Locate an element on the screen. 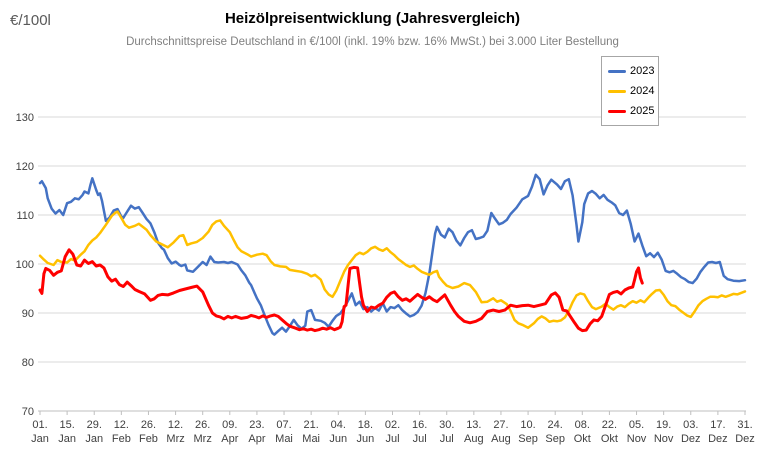  legend-item-2024: 2024 is located at coordinates (633, 91).